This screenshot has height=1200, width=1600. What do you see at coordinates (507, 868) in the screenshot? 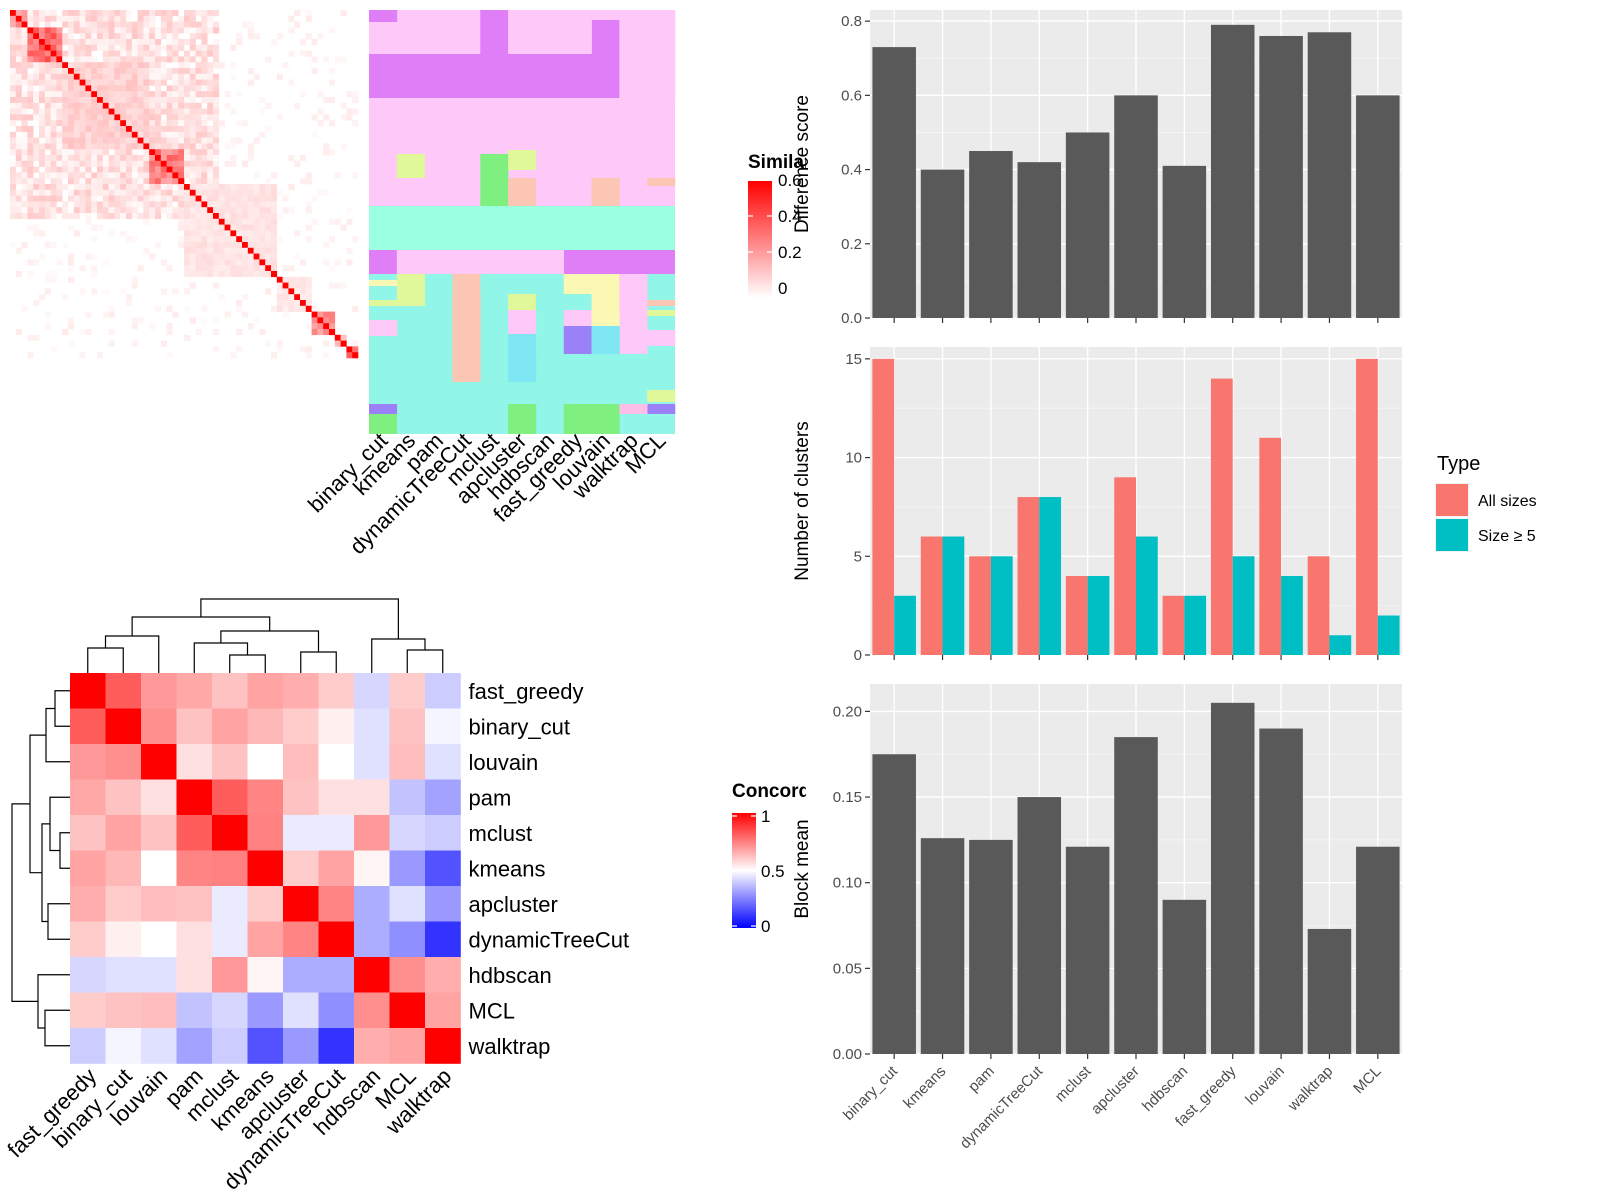
I see `concordance-row-label: kmeans` at bounding box center [507, 868].